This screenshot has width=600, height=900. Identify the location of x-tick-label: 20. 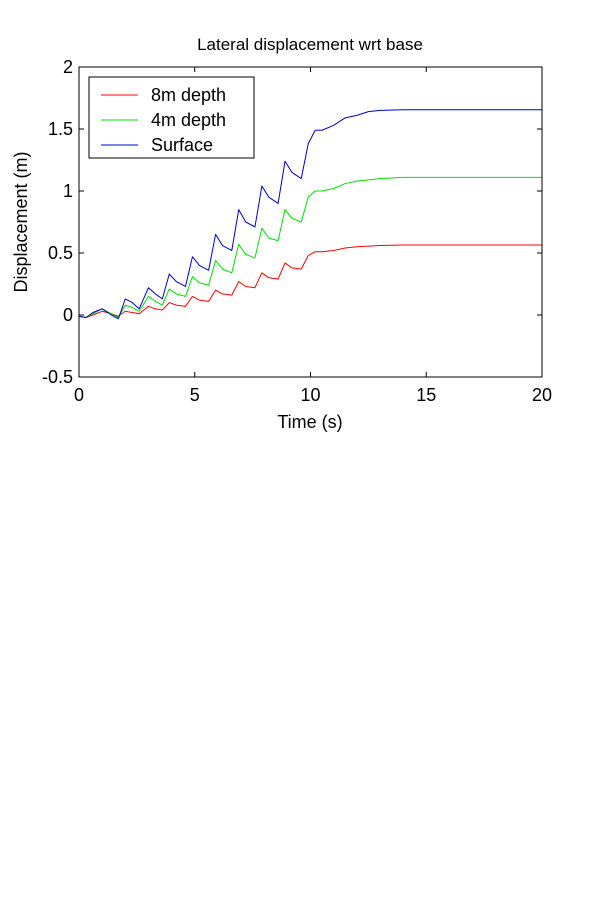
(542, 395).